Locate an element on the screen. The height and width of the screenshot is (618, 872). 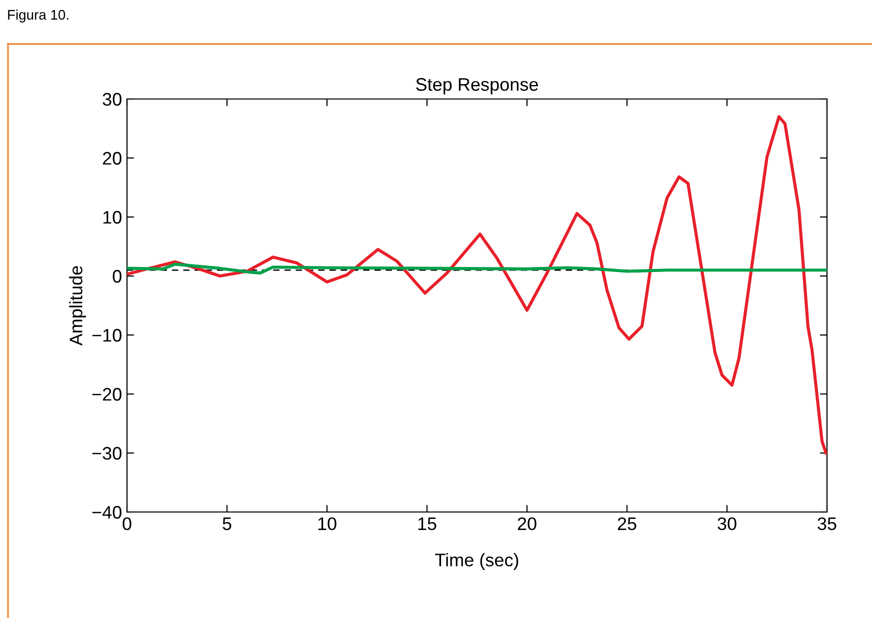
y-tick-label: −10 is located at coordinates (107, 335).